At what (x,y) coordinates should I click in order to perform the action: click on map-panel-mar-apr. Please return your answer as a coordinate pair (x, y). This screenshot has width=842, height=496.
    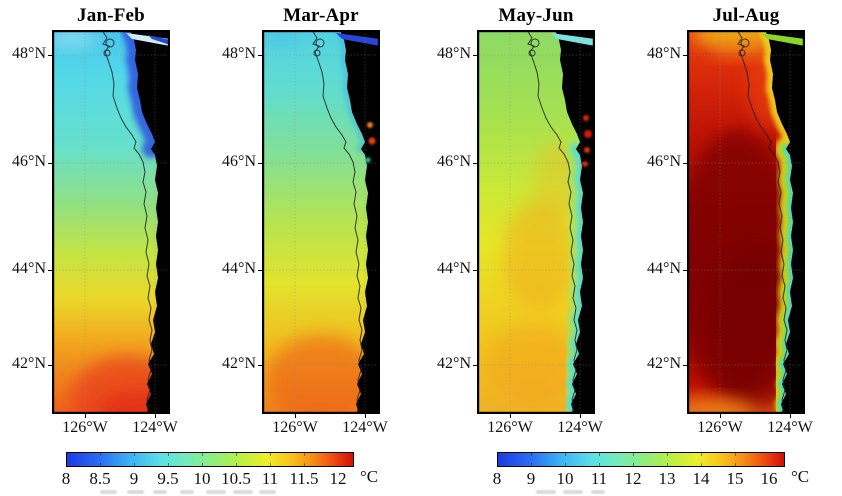
    Looking at the image, I should click on (321, 222).